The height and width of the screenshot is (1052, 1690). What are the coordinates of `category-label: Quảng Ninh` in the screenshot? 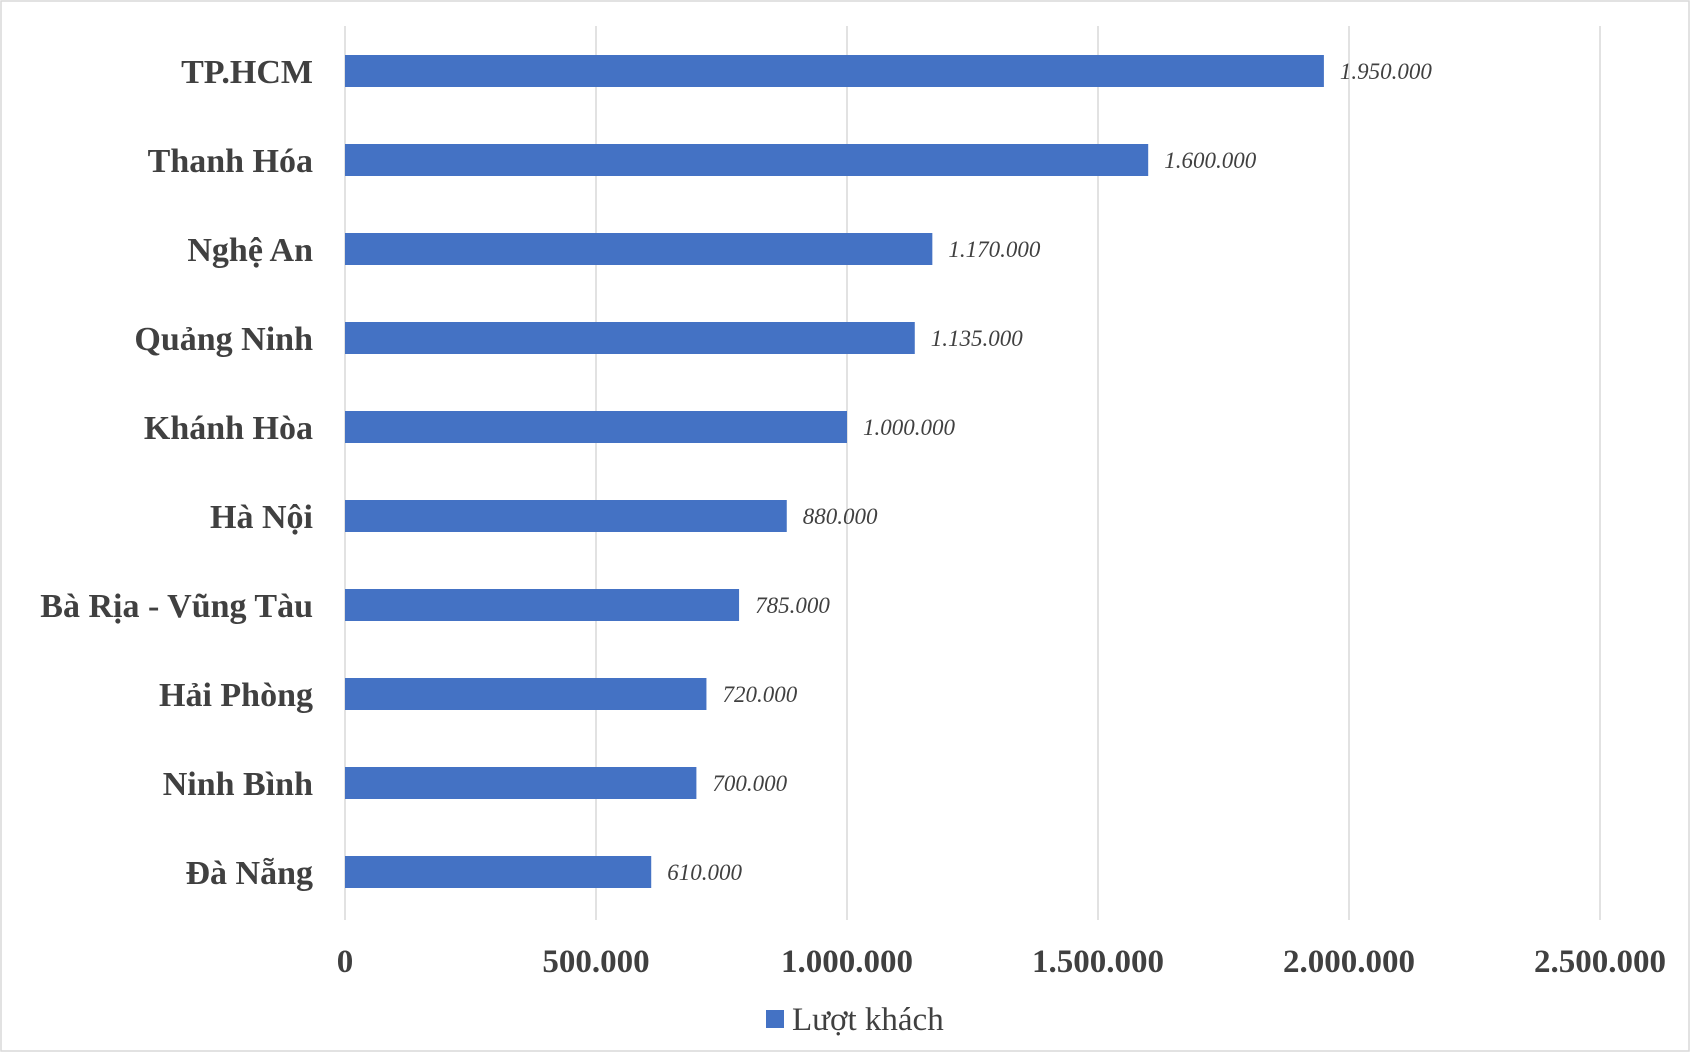 It's located at (223, 339).